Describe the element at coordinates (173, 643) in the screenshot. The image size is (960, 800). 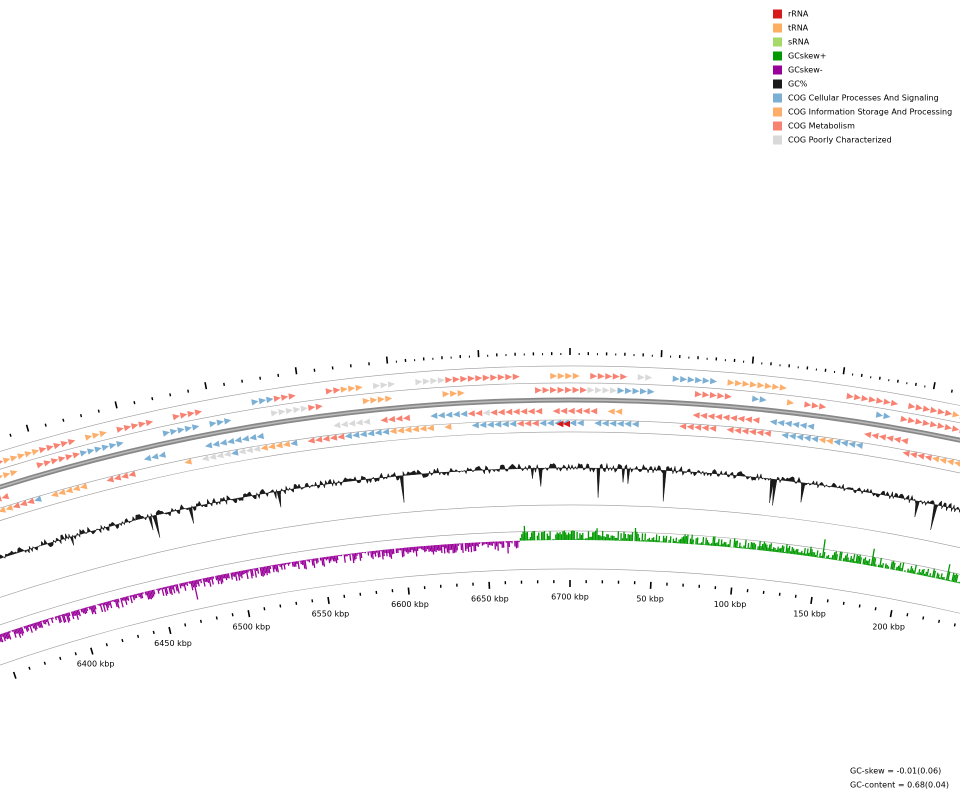
I see `tick-label: 6450 kbp` at that location.